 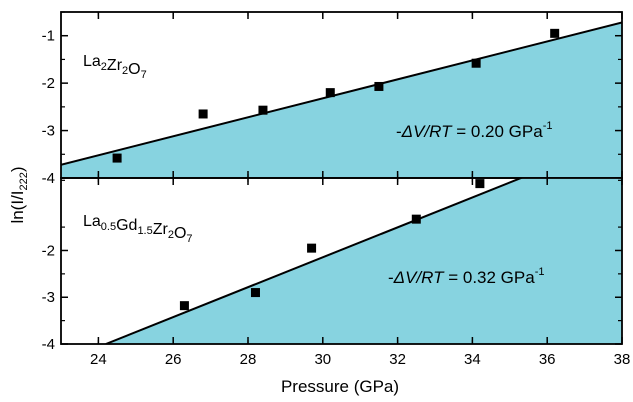 What do you see at coordinates (24, 181) in the screenshot?
I see `y-axis-title-sub: 222` at bounding box center [24, 181].